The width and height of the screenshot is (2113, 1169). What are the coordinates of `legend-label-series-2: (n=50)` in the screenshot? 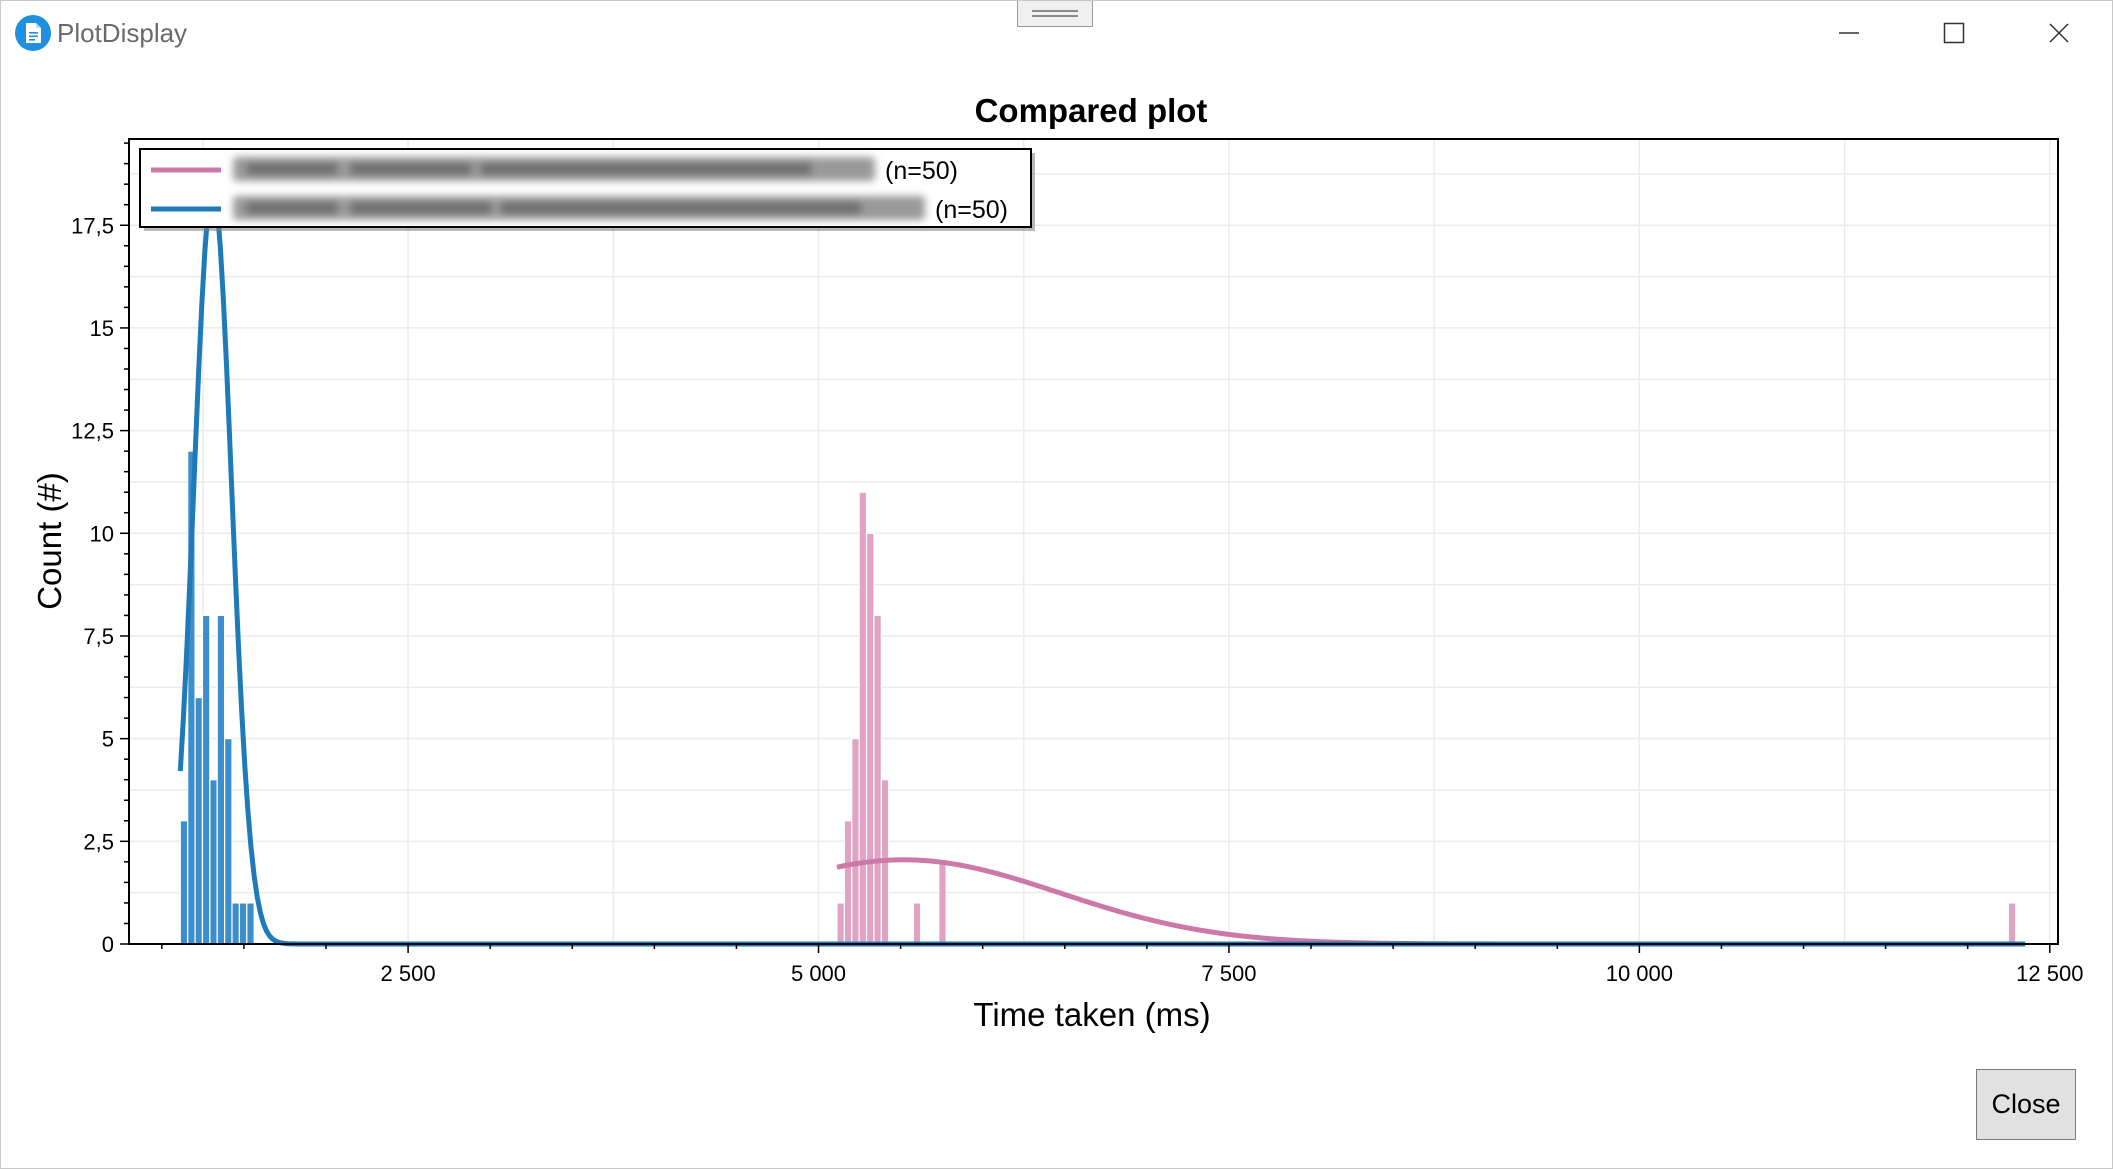 It's located at (971, 210).